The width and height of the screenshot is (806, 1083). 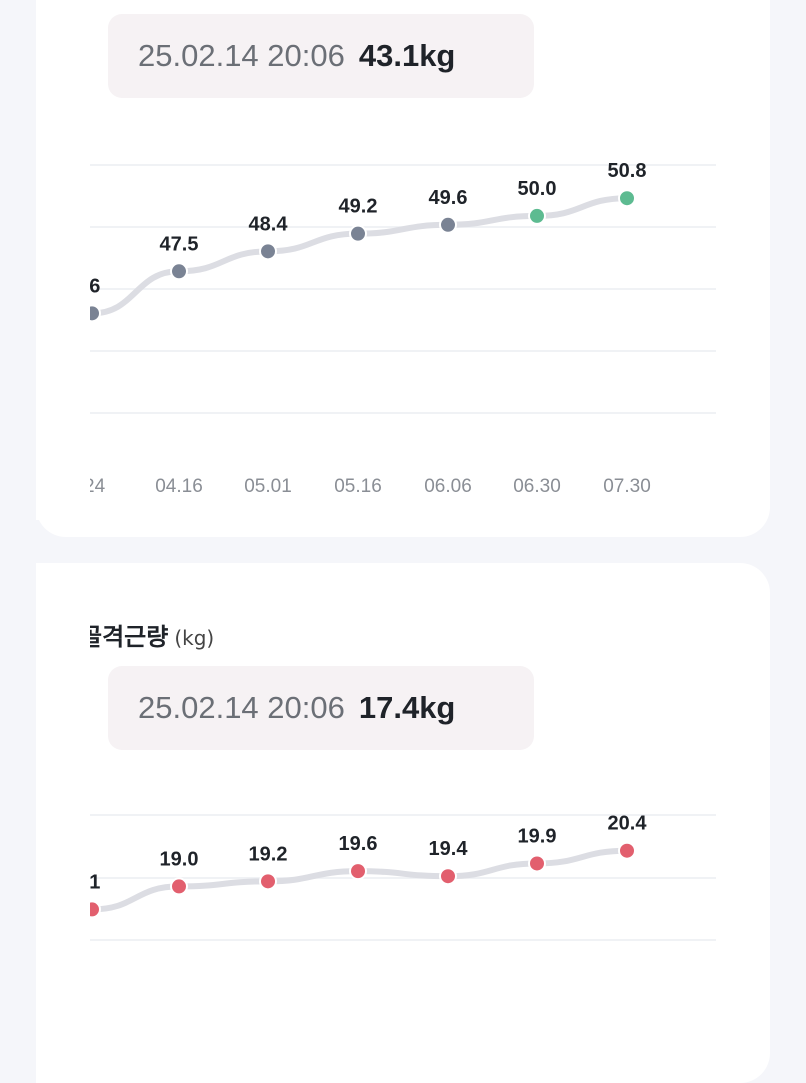 I want to click on weight-tooltip: 25.02.14 20:06 43.1kg, so click(x=321, y=56).